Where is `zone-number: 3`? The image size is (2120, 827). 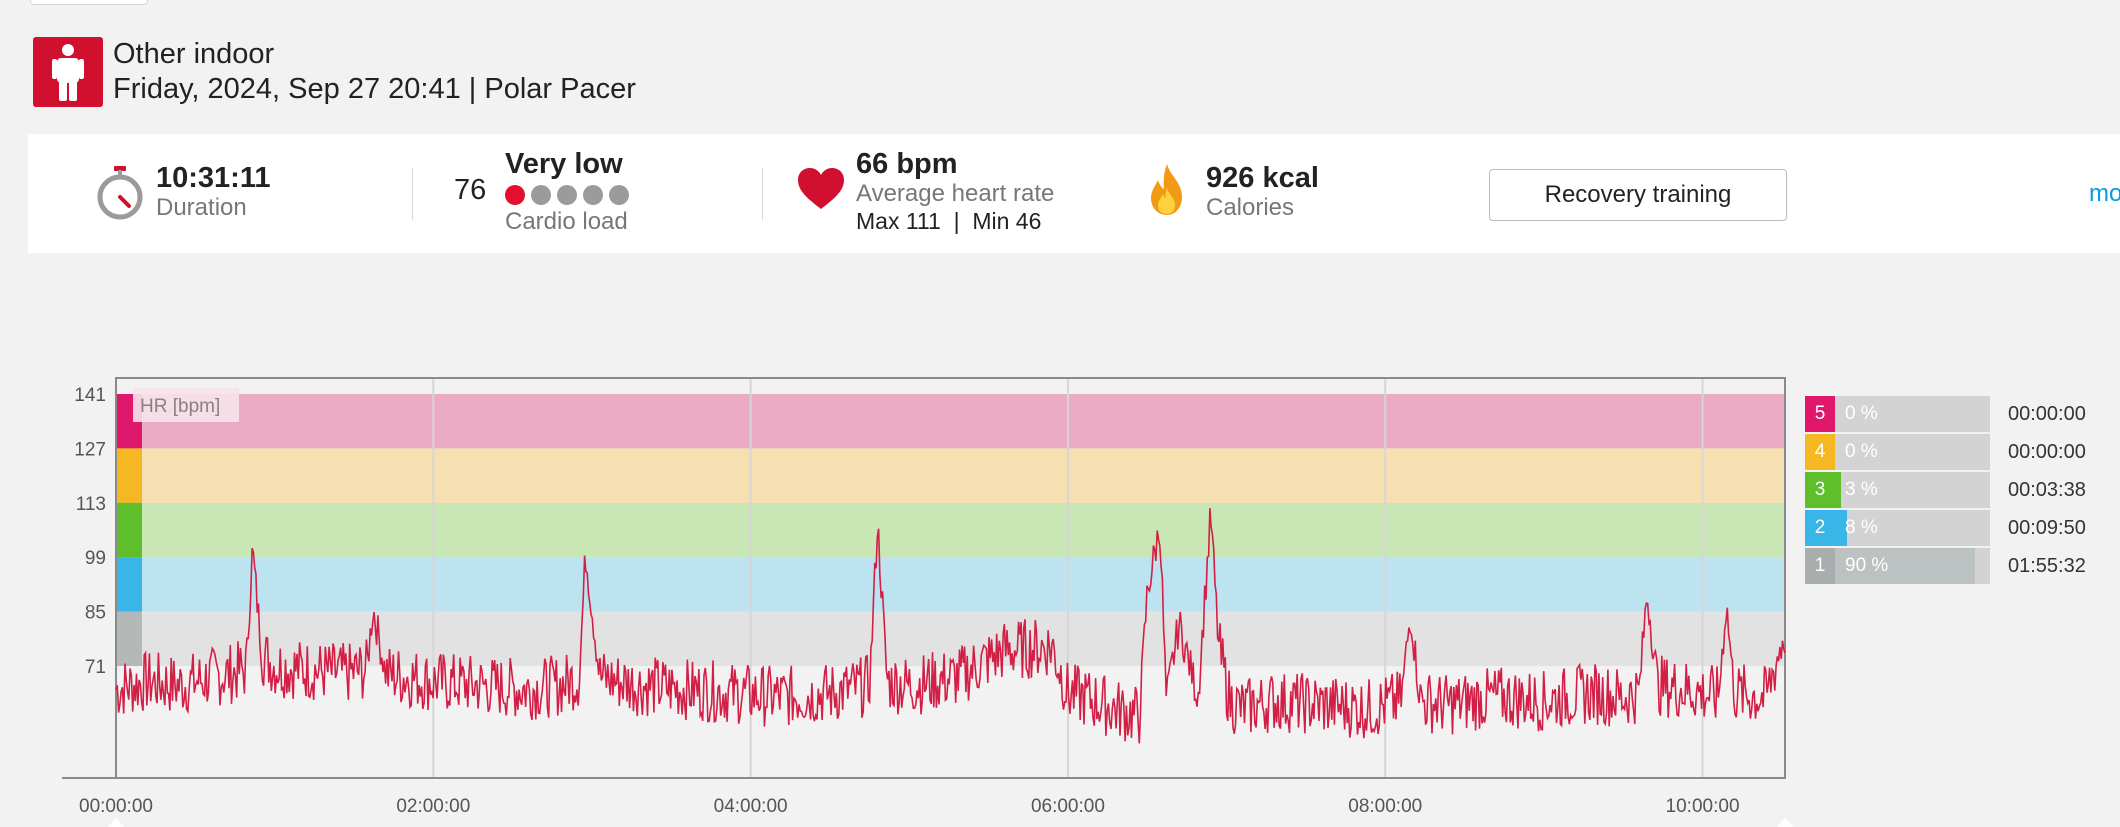
zone-number: 3 is located at coordinates (1820, 490).